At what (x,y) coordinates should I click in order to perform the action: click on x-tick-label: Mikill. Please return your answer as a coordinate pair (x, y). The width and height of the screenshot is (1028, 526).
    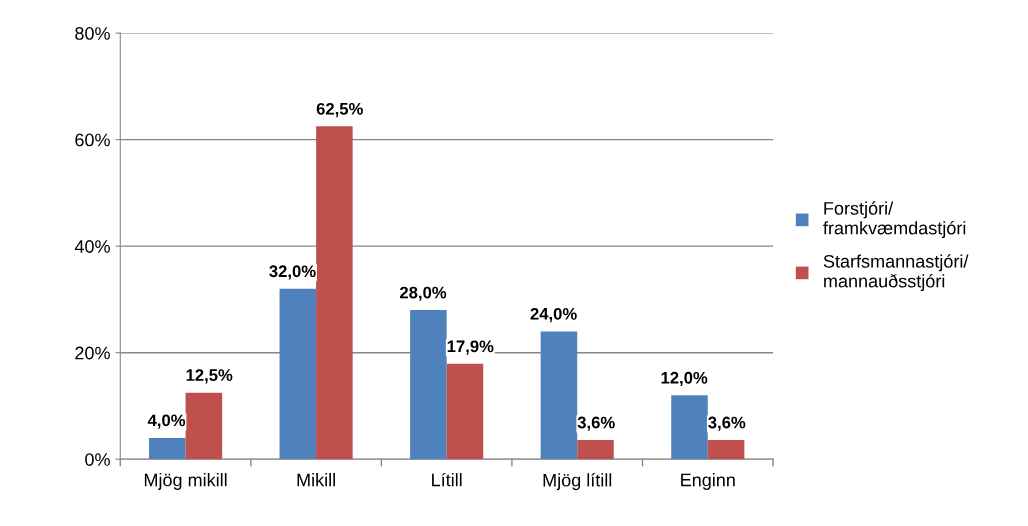
    Looking at the image, I should click on (316, 480).